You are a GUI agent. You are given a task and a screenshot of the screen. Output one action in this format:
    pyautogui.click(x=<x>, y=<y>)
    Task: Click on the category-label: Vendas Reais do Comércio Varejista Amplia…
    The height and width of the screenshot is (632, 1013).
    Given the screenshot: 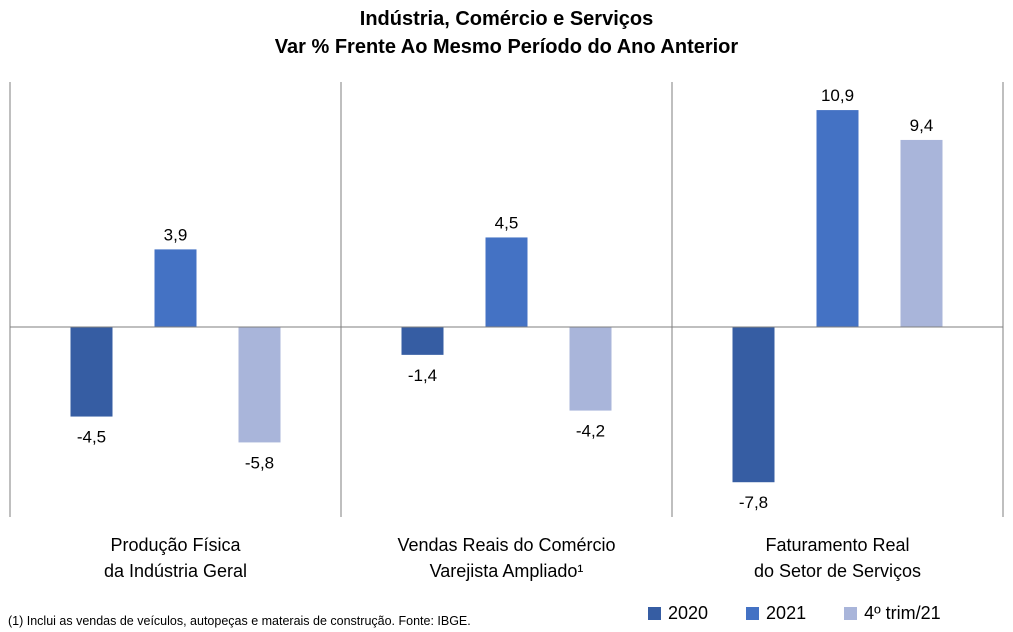 What is the action you would take?
    pyautogui.click(x=506, y=558)
    